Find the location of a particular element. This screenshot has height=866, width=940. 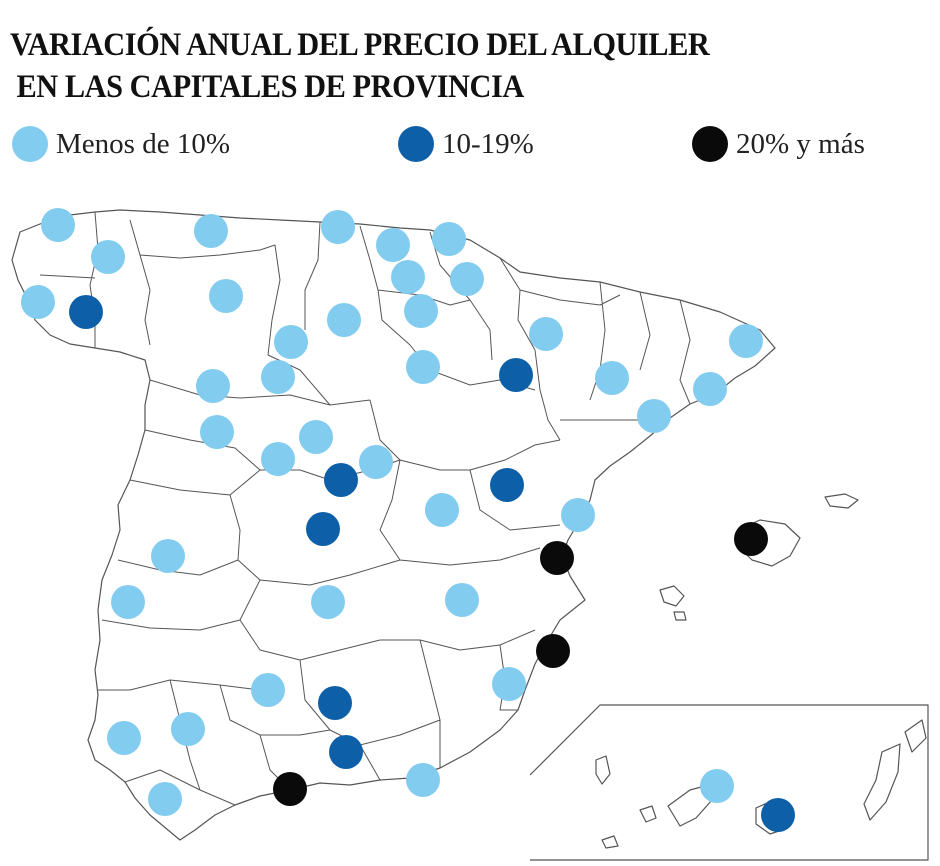

island-formentera is located at coordinates (680, 616).